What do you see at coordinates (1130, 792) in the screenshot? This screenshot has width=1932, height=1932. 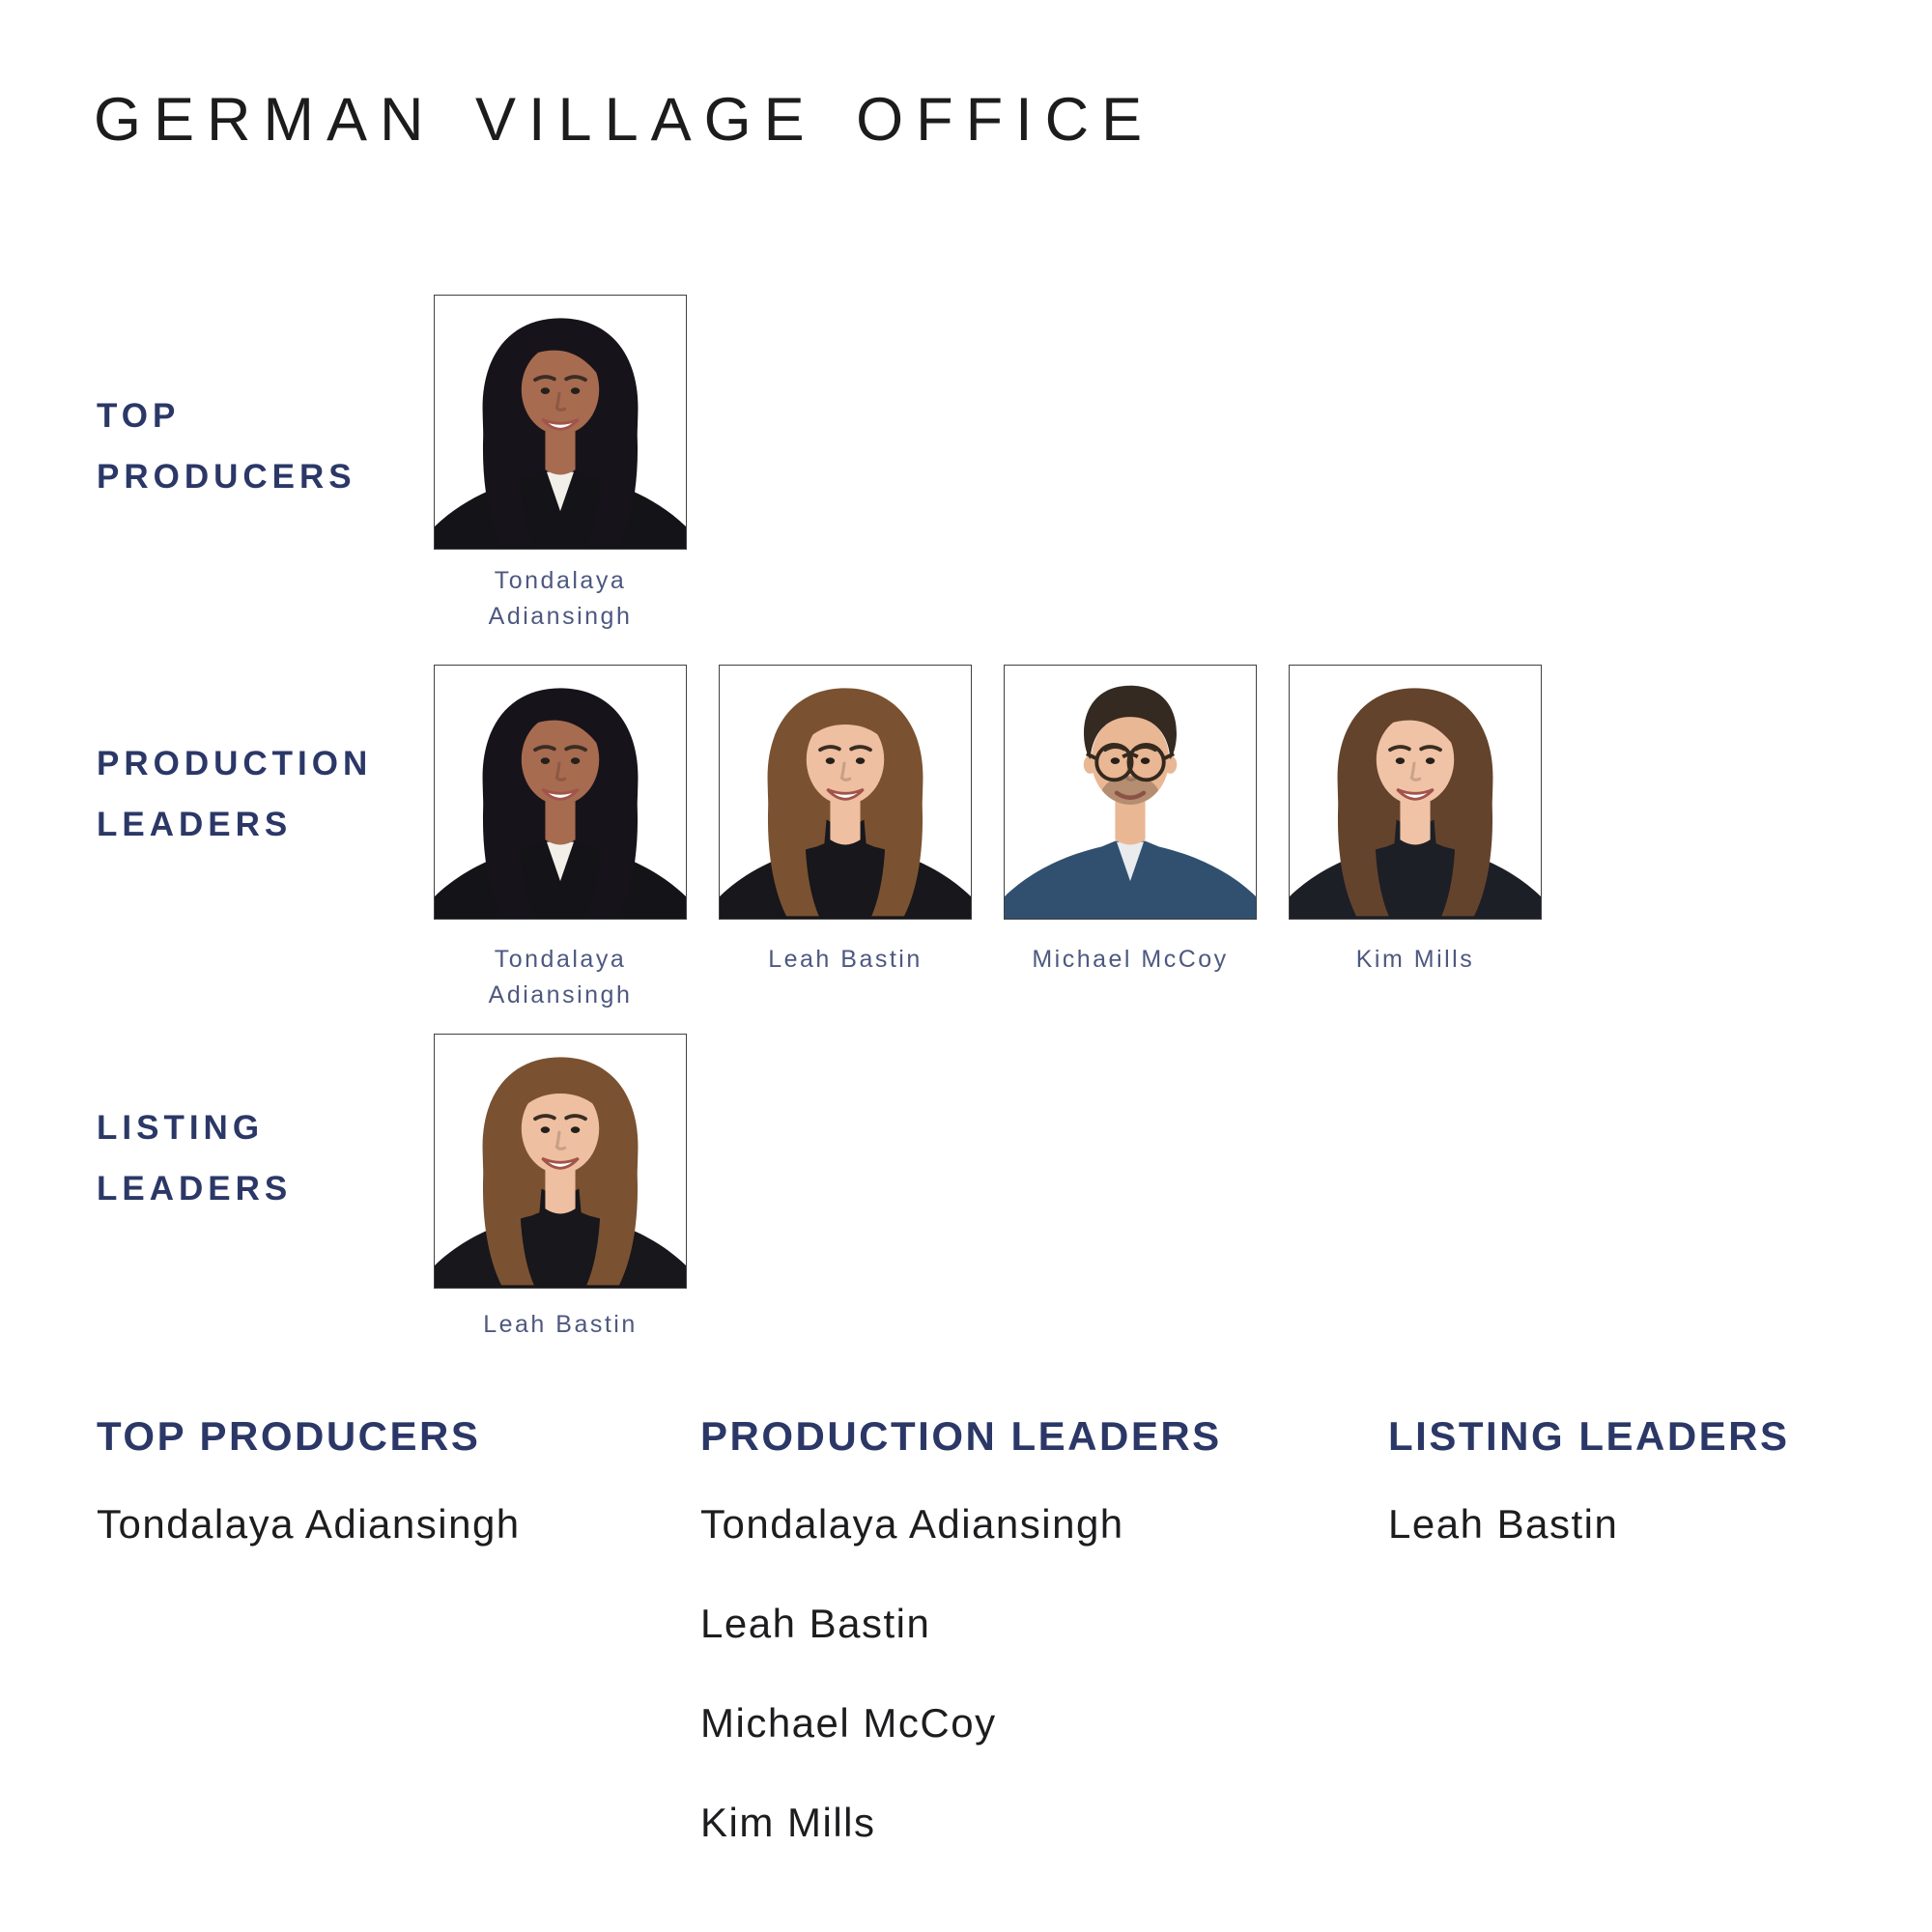 I see `headshot-michael-mccoy` at bounding box center [1130, 792].